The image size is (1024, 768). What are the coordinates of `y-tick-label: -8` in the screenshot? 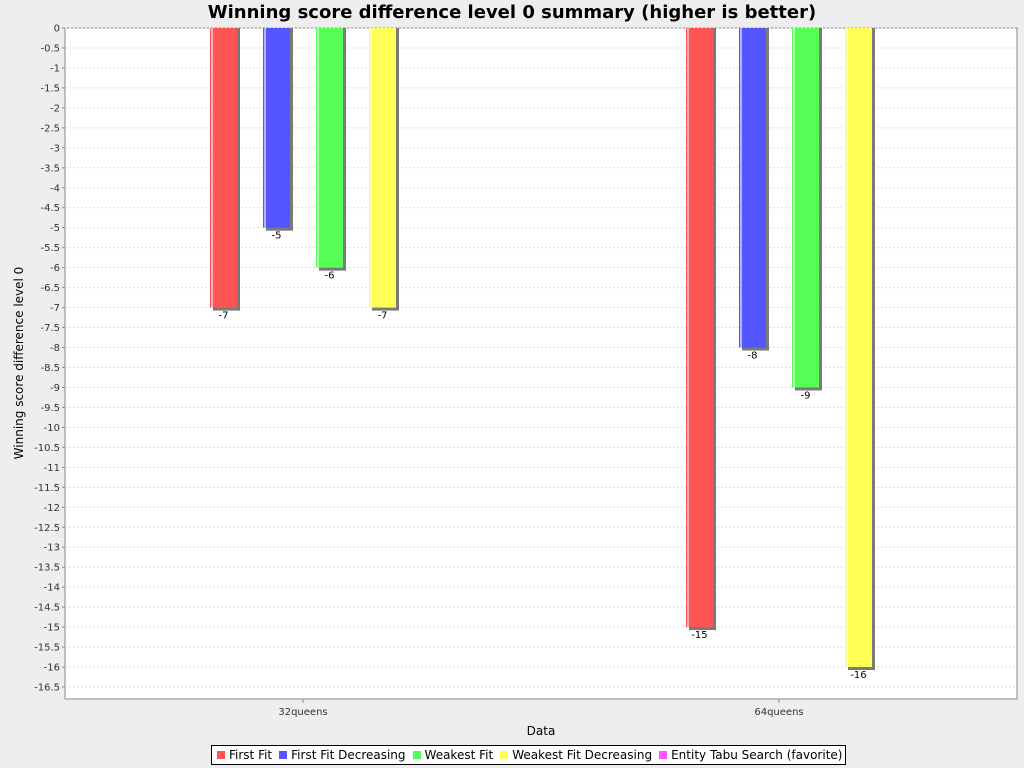 It's located at (55, 348).